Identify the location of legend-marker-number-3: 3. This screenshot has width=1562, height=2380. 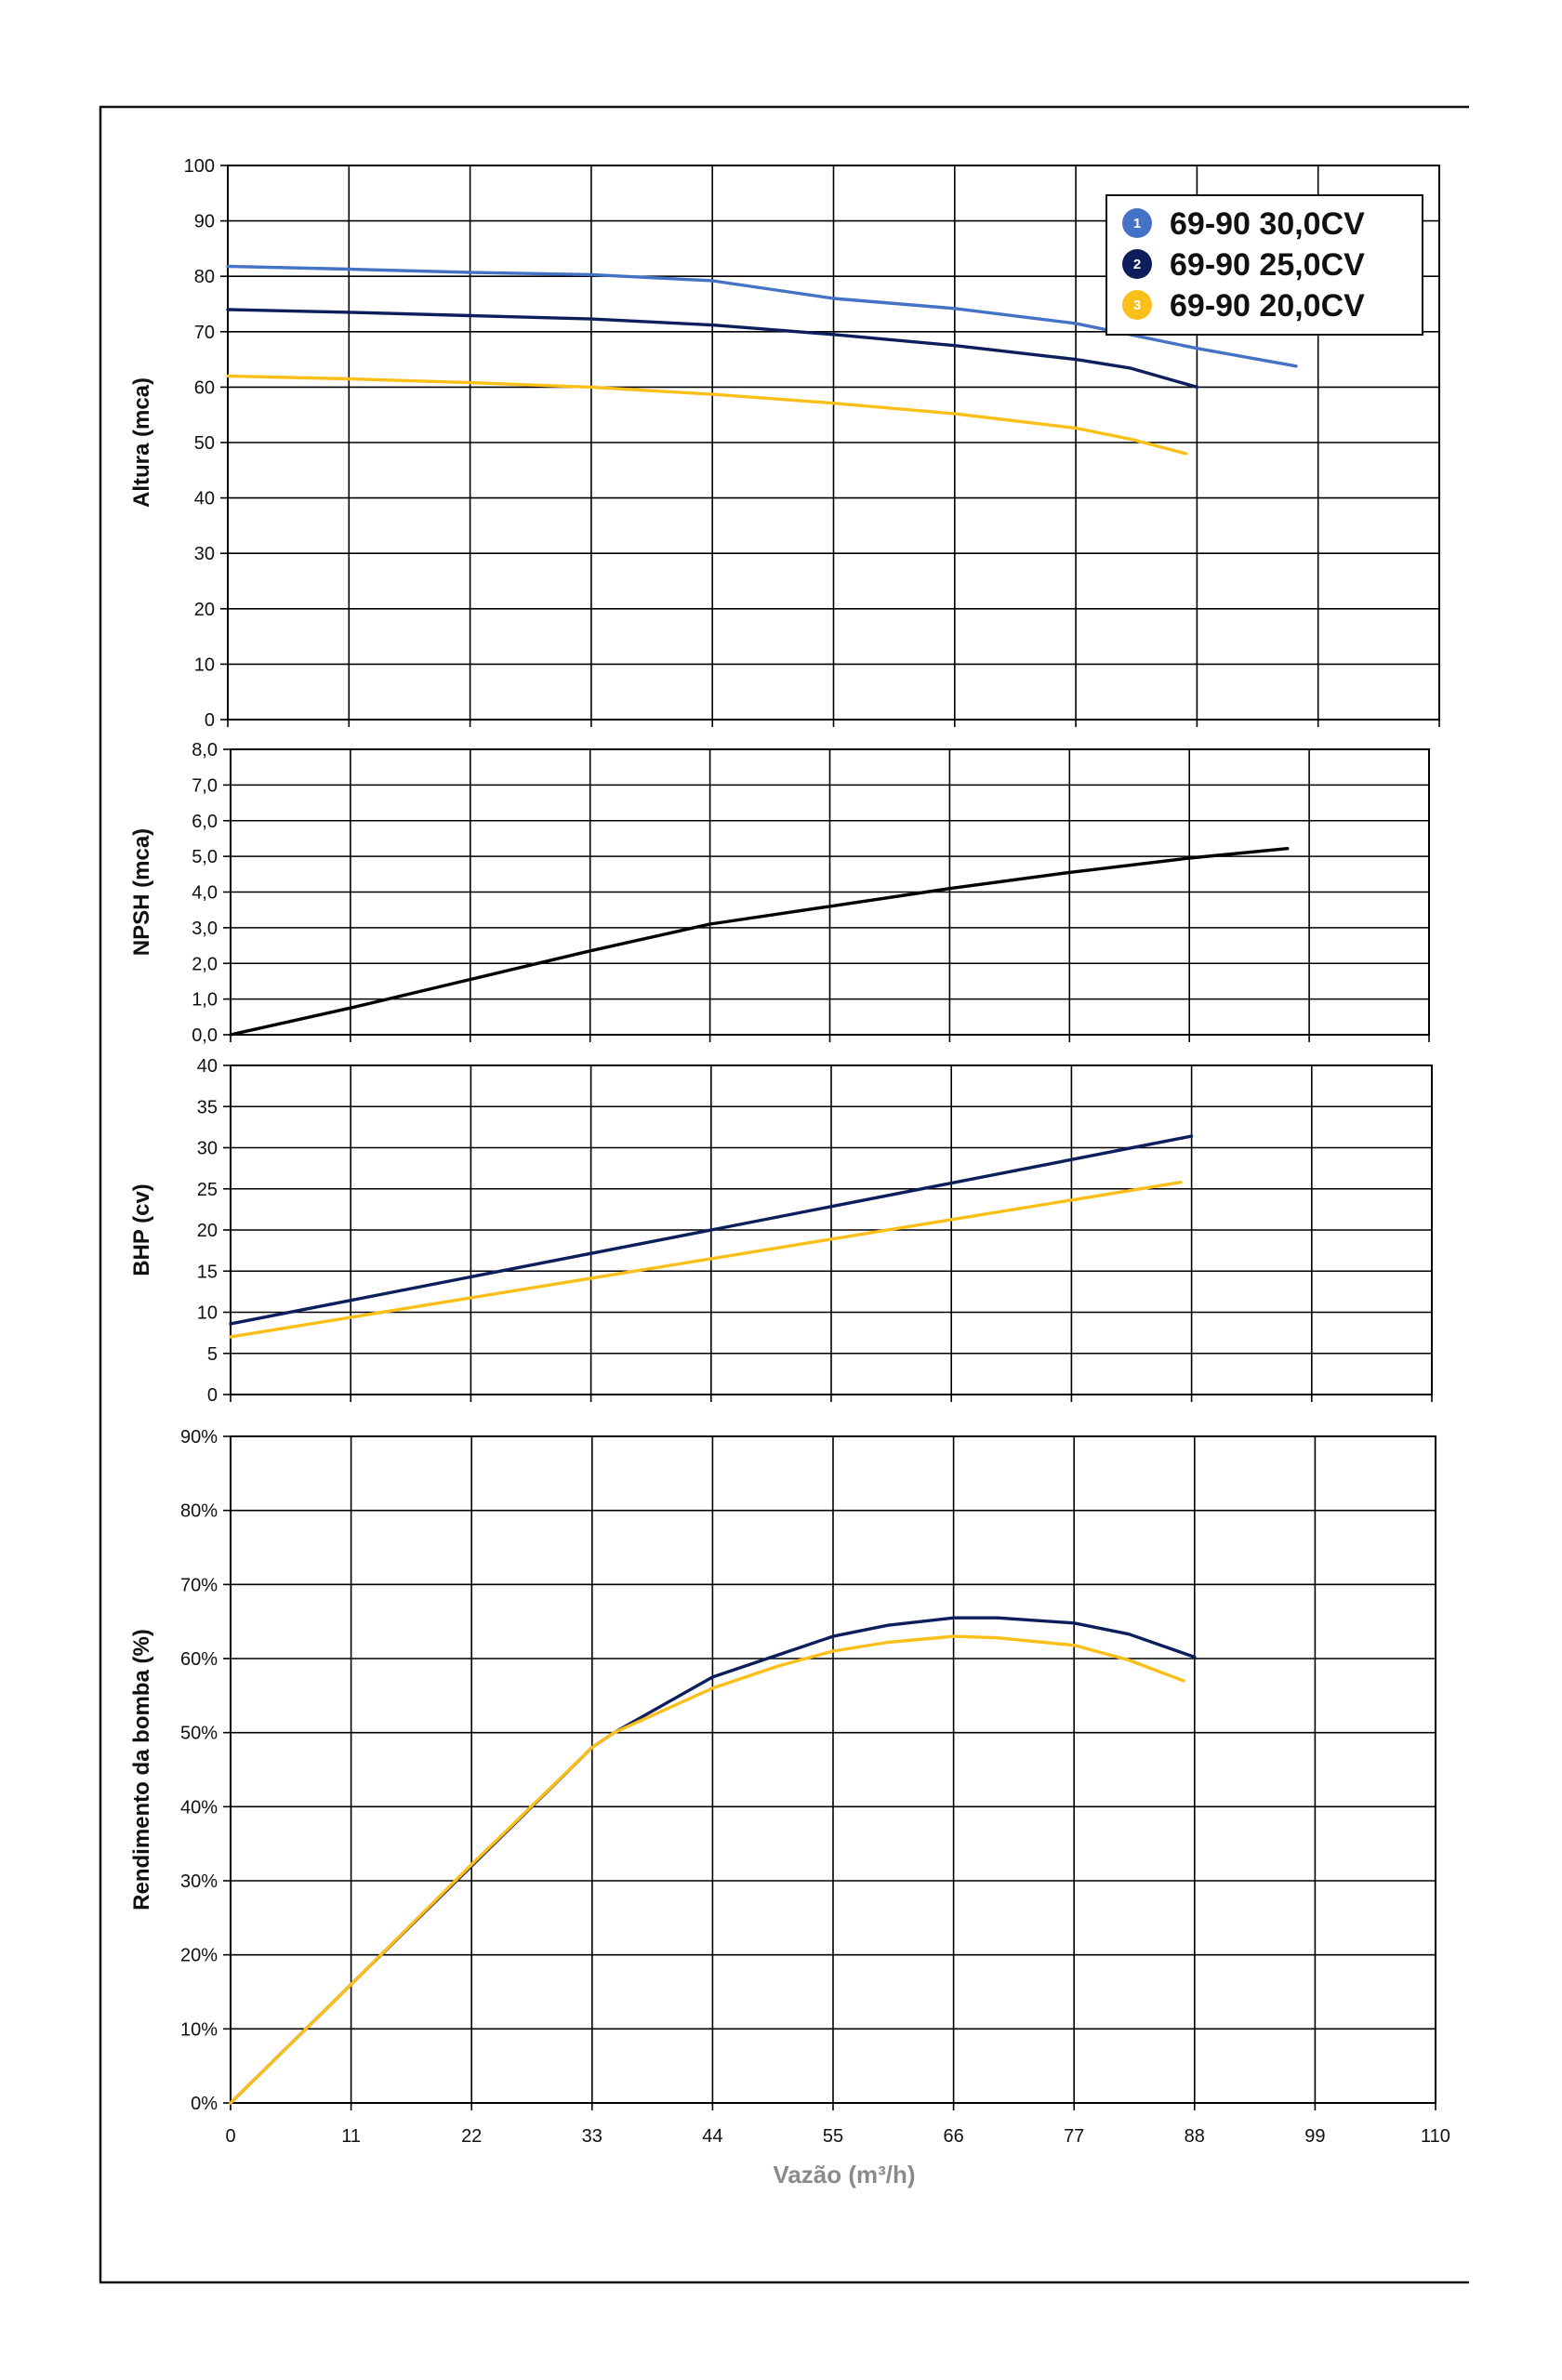
(1137, 305).